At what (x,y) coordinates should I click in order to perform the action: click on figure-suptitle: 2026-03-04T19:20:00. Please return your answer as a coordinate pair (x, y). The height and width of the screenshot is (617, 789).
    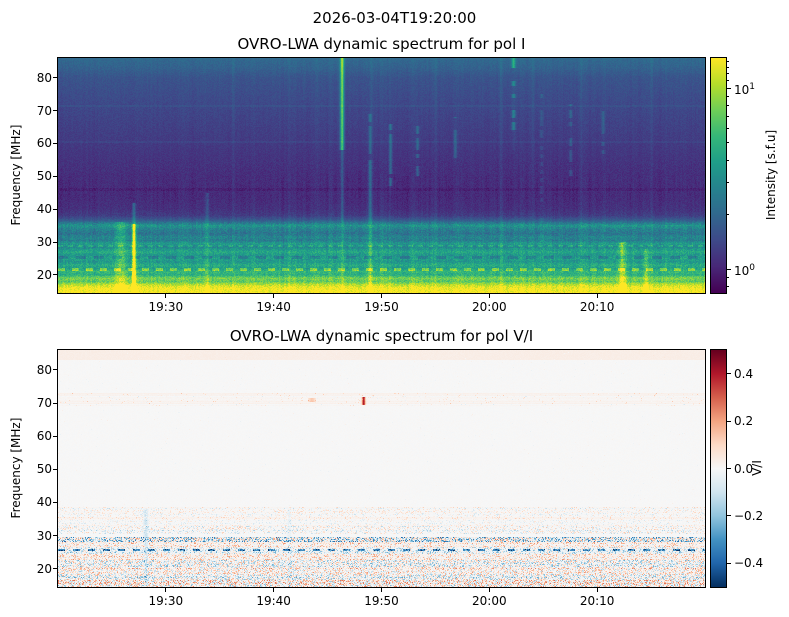
    Looking at the image, I should click on (394, 18).